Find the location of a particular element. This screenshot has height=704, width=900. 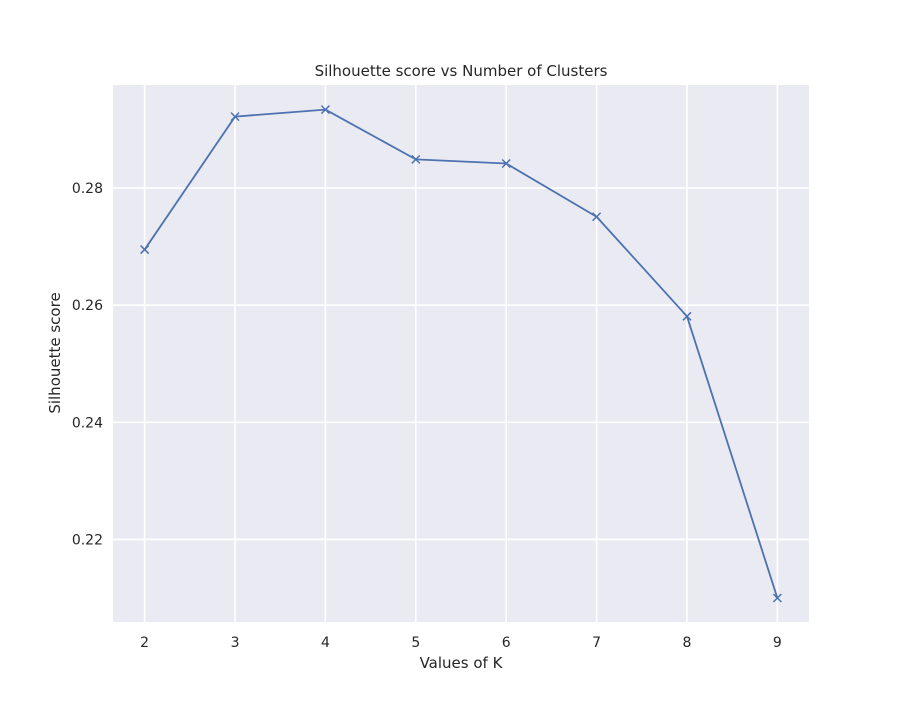

x-tick-label: 8 is located at coordinates (687, 643).